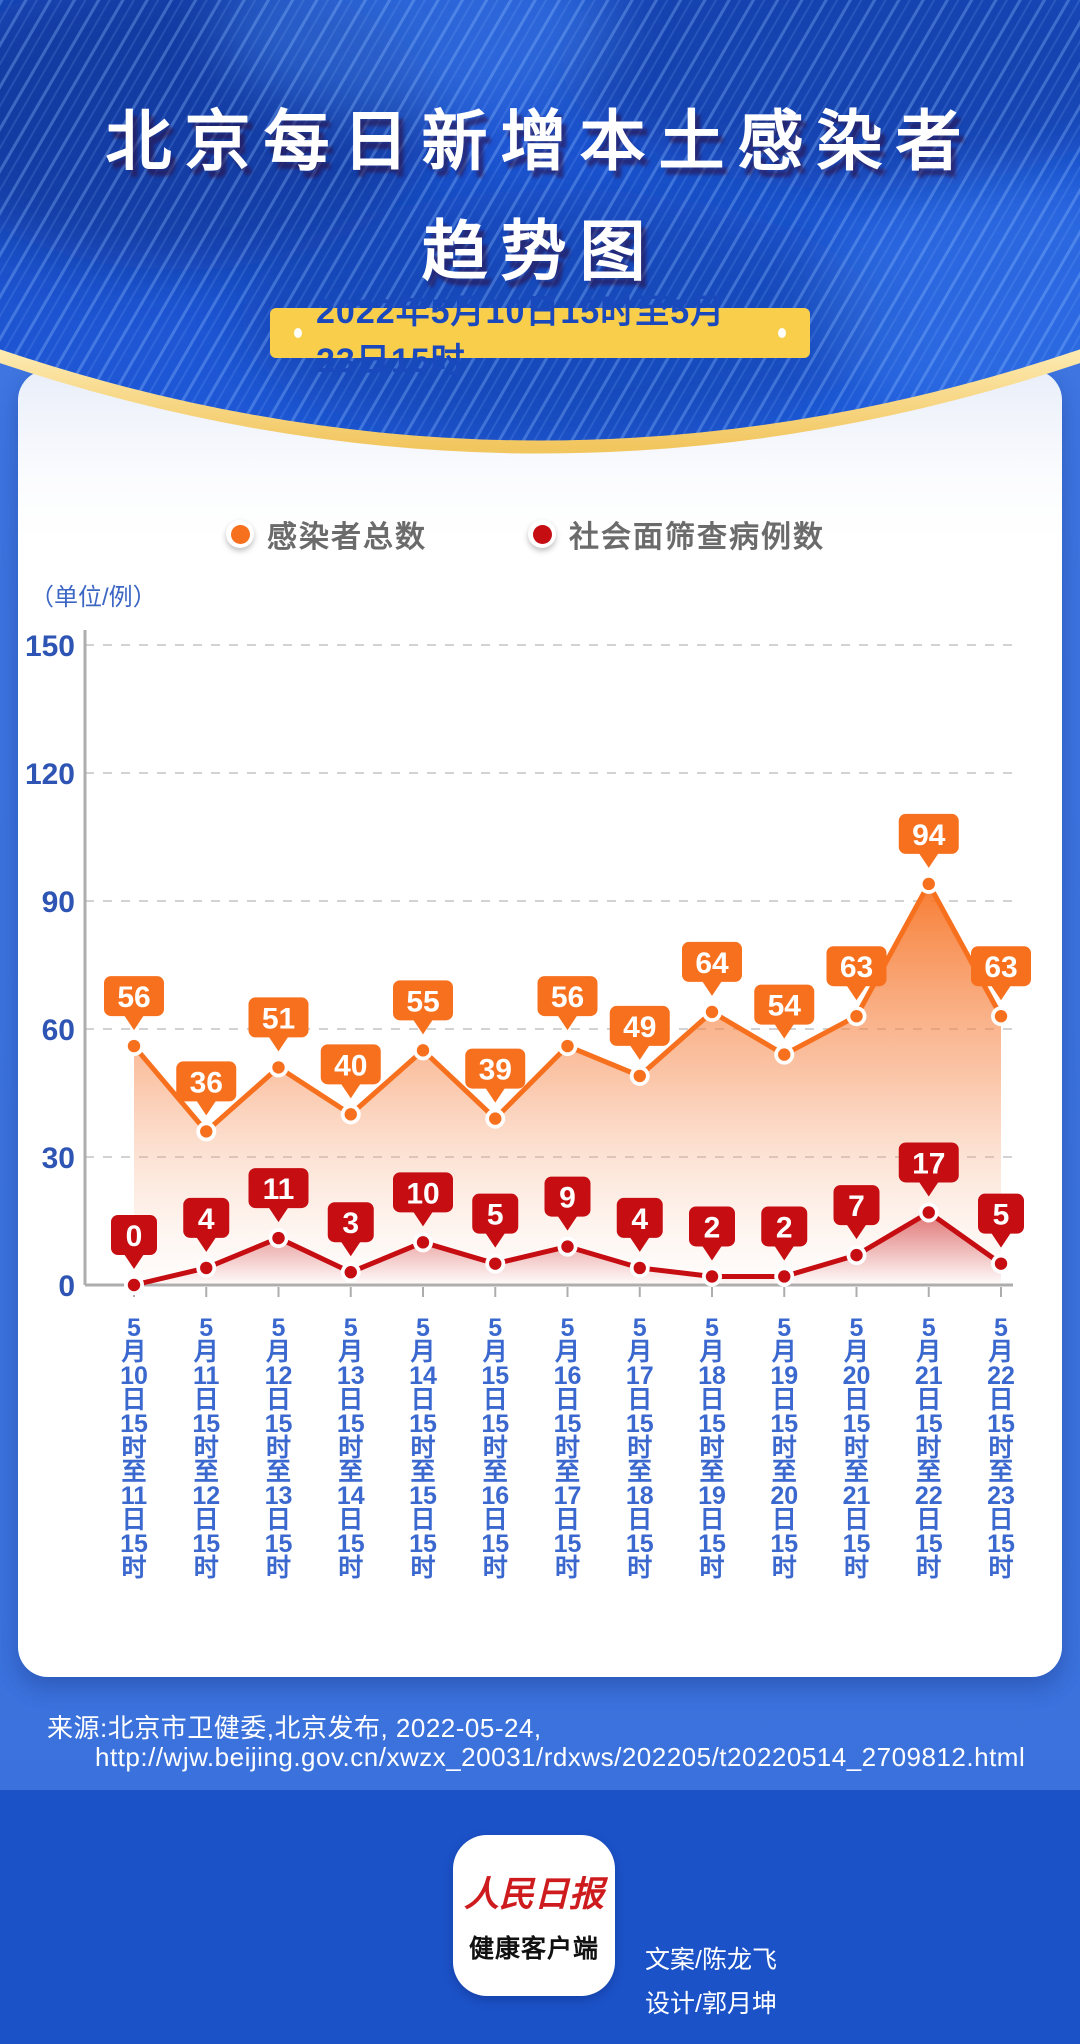  I want to click on badge-right-dot-icon, so click(781, 333).